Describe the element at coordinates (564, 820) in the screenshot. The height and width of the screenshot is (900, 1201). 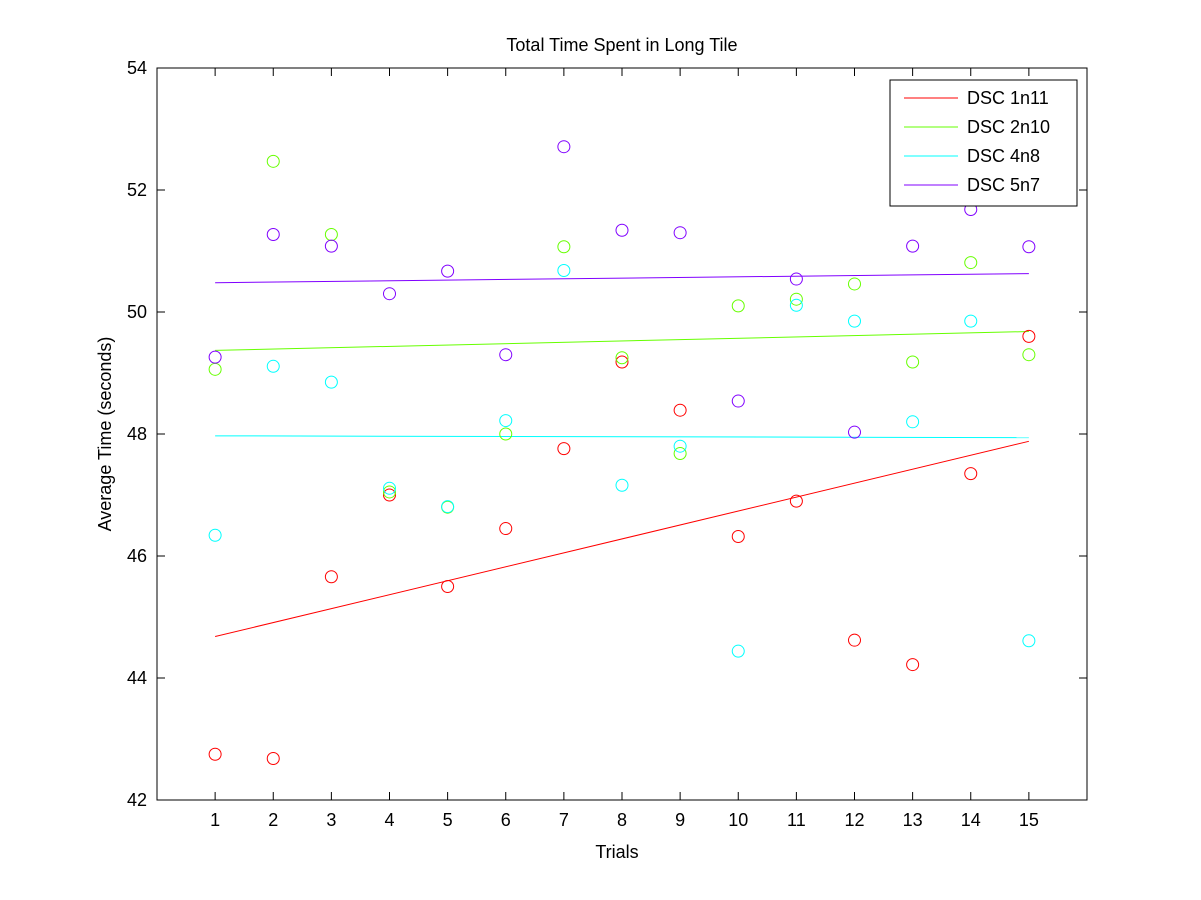
I see `x-tick-label: 7` at that location.